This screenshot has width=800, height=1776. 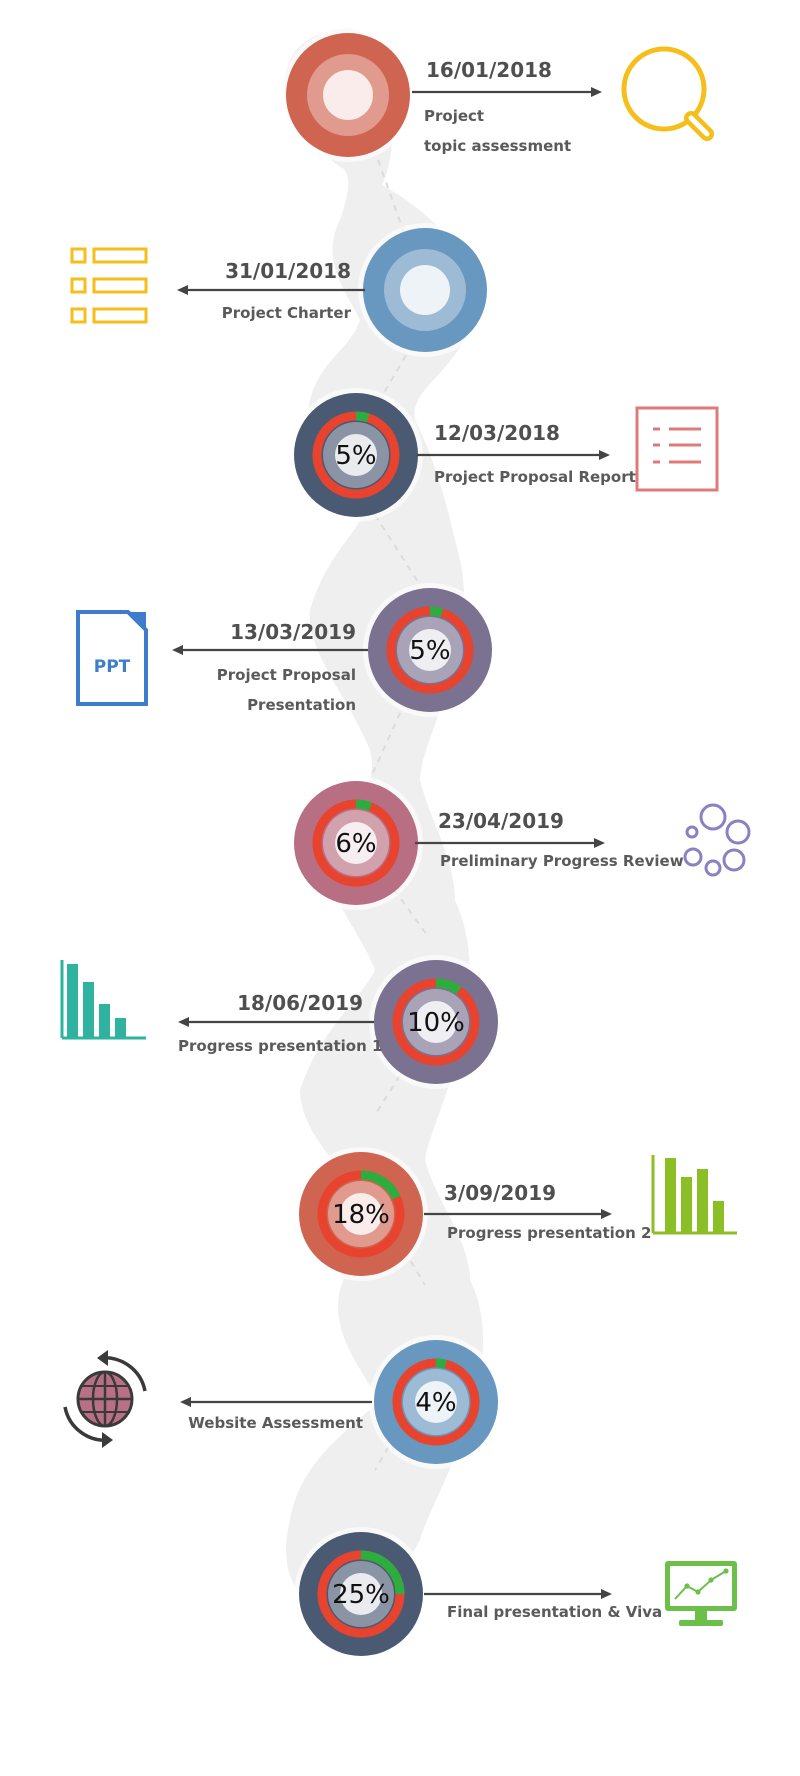 I want to click on globe-sync-icon, so click(x=105, y=1399).